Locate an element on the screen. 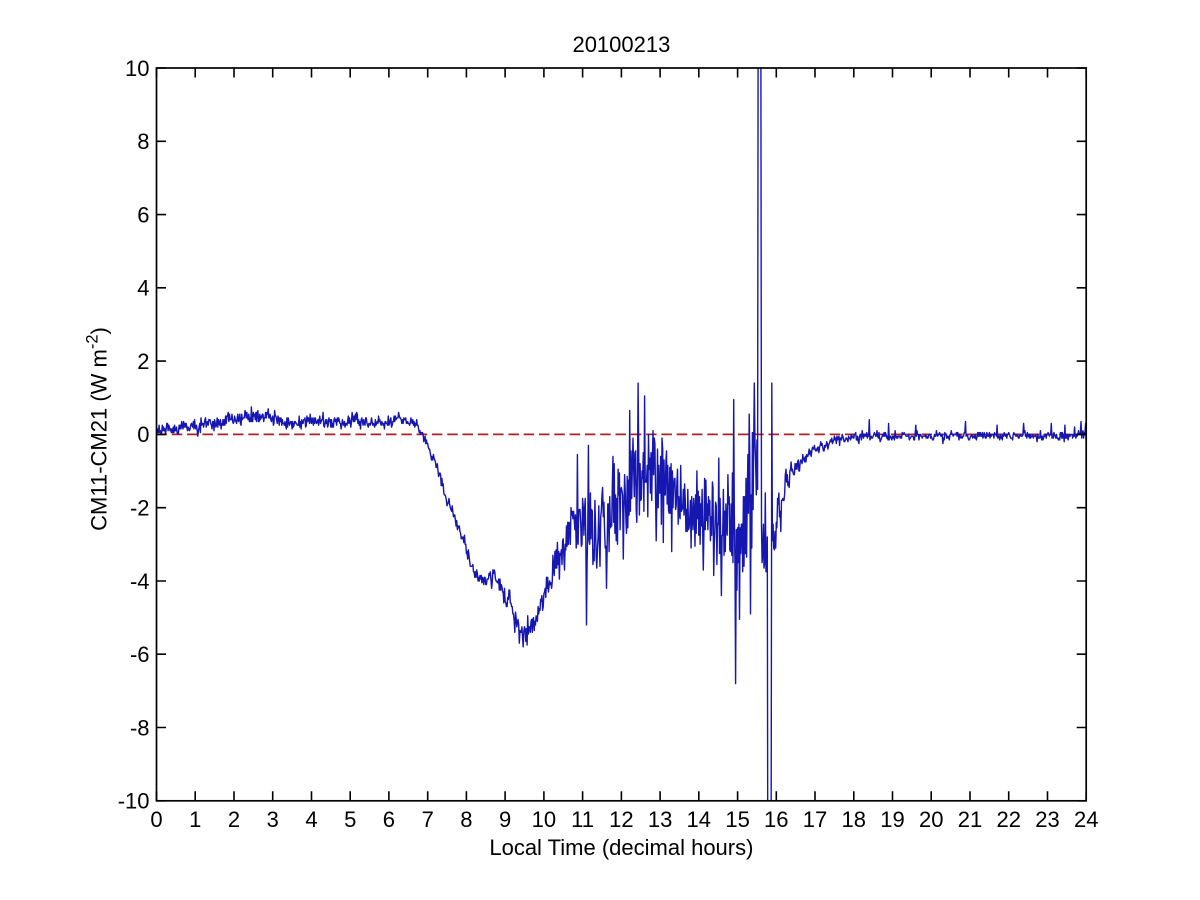 Image resolution: width=1200 pixels, height=900 pixels. svg-text: 20100213 is located at coordinates (621, 44).